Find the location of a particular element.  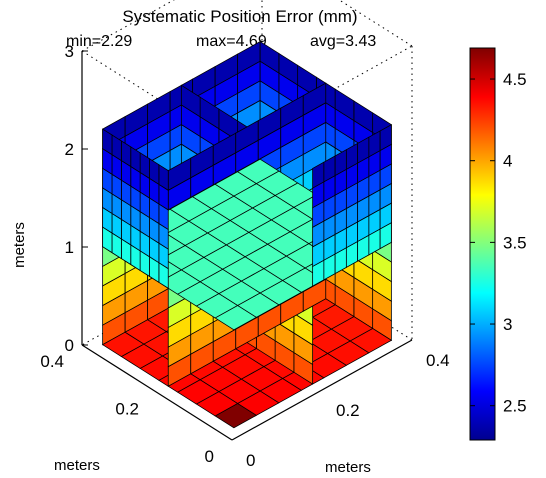

y-tick-label: 0 is located at coordinates (250, 460).